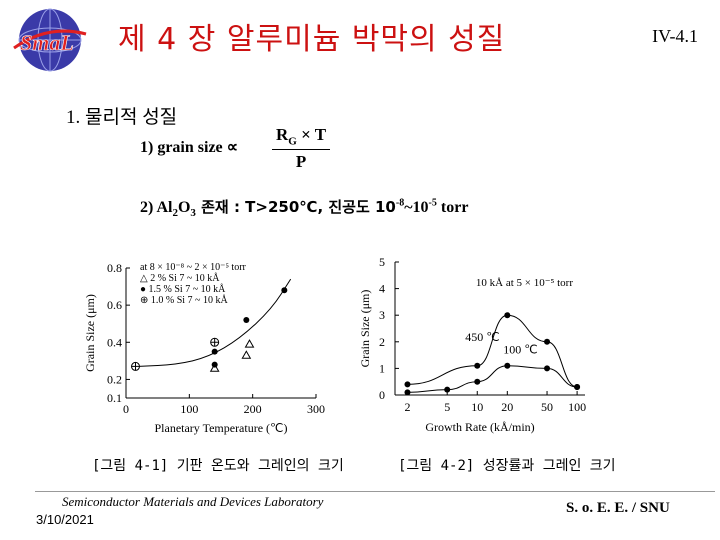 This screenshot has height=540, width=720. Describe the element at coordinates (218, 466) in the screenshot. I see `figure-caption-1: [그림 4-1] 기판 온도와 그레인의 크기` at that location.